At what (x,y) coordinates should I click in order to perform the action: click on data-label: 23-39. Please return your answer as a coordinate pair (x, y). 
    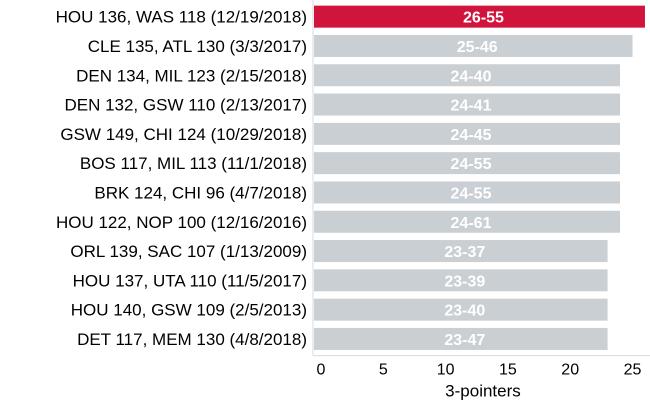
    Looking at the image, I should click on (464, 281).